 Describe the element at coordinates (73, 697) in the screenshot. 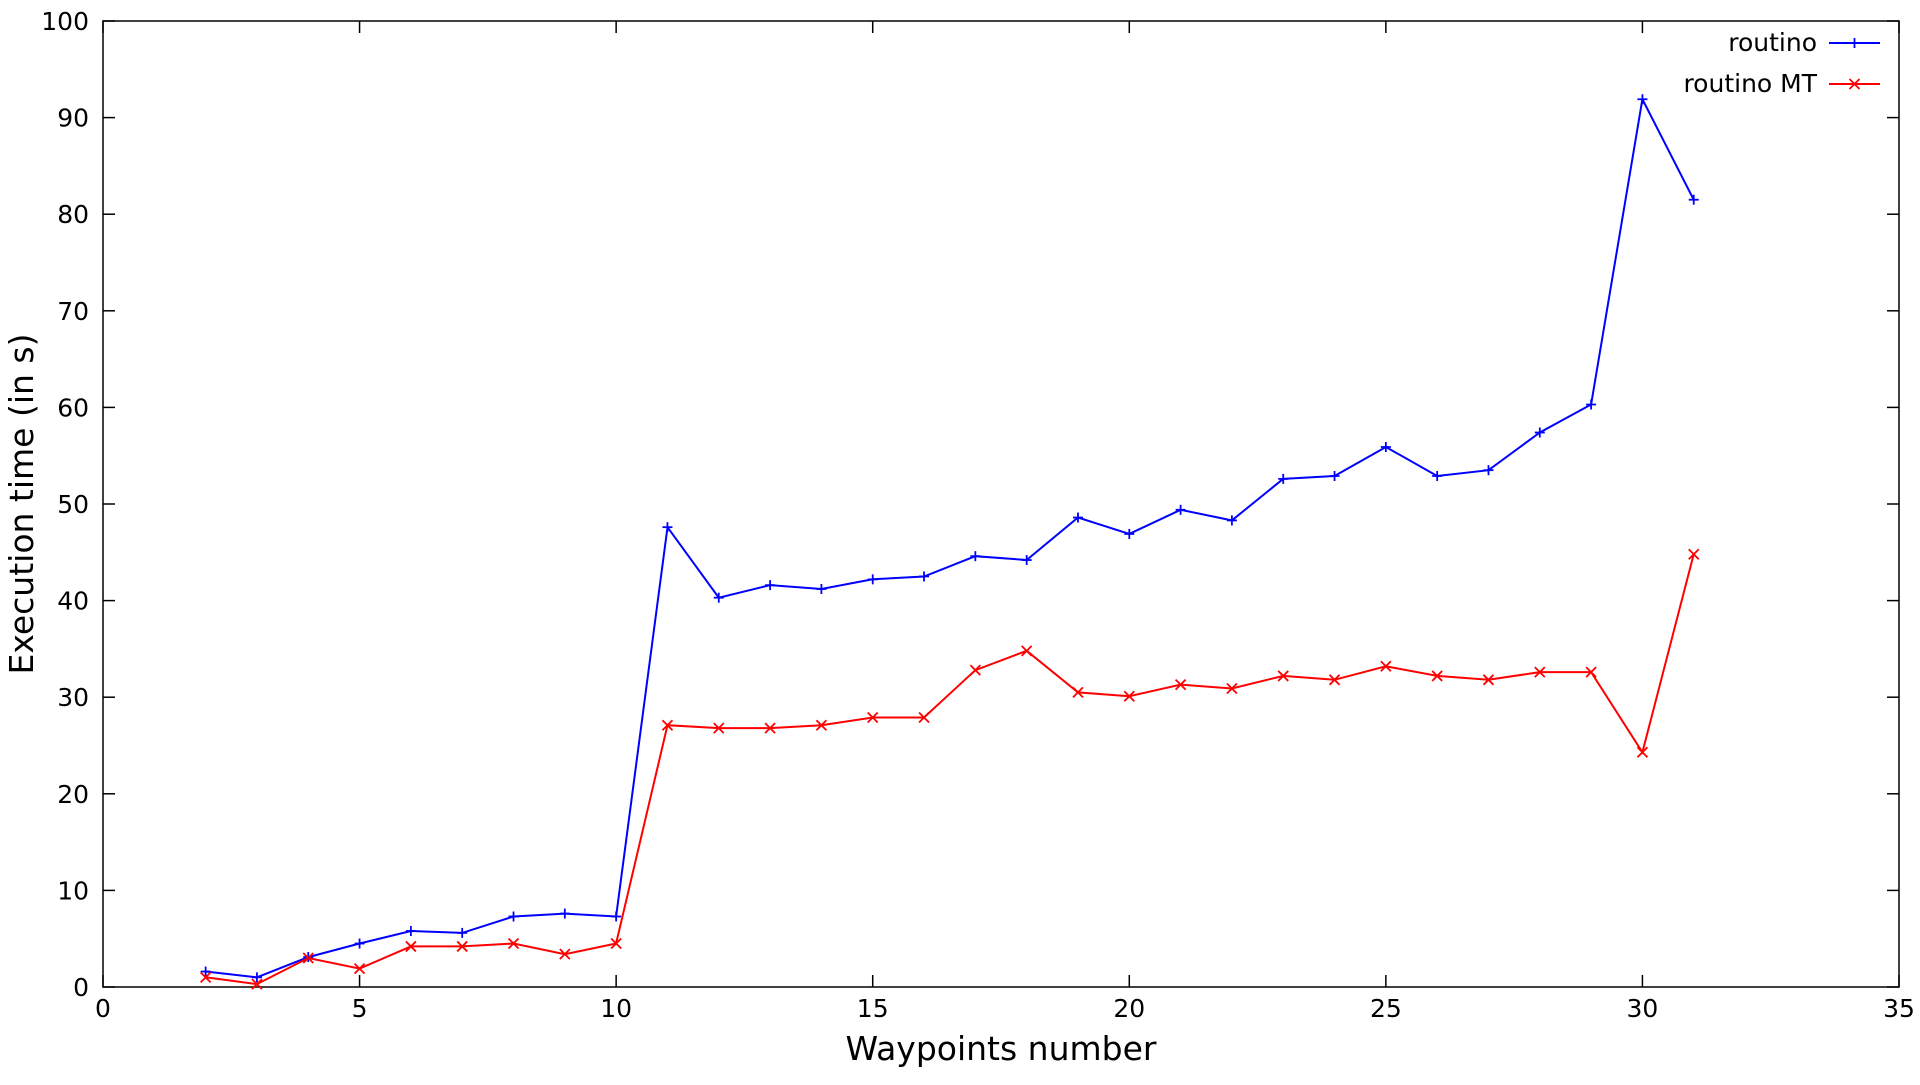

I see `y-tick-label: 30` at that location.